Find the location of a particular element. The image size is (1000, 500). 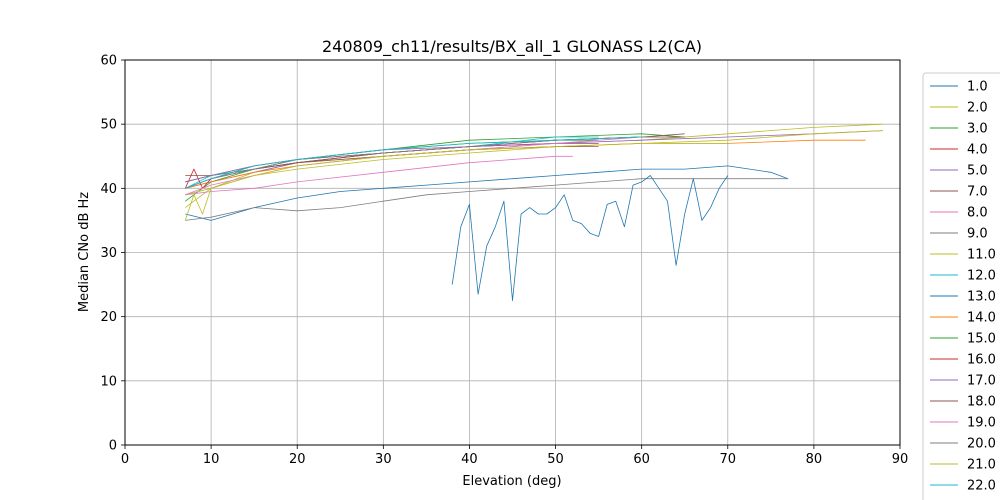

x-tick-label: 40 is located at coordinates (469, 459).